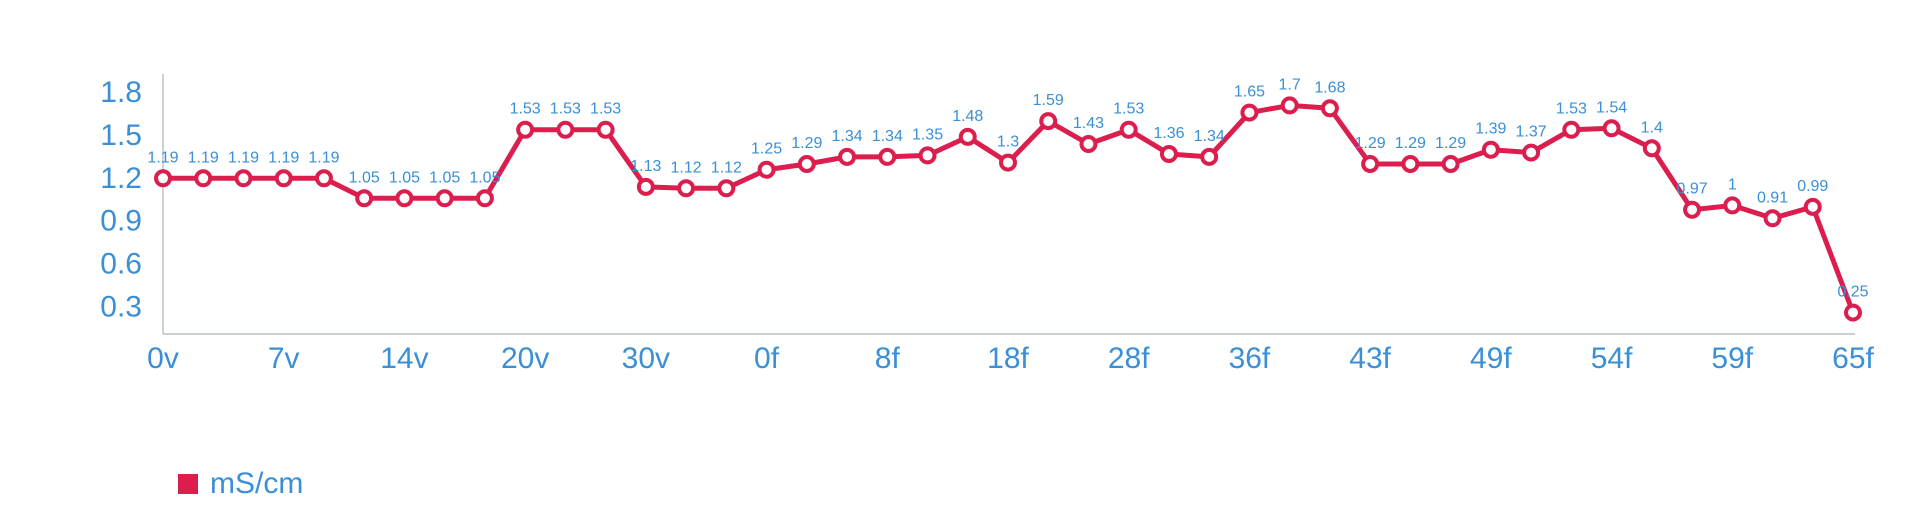 The width and height of the screenshot is (1924, 512). I want to click on x-tick-label: 20v, so click(525, 358).